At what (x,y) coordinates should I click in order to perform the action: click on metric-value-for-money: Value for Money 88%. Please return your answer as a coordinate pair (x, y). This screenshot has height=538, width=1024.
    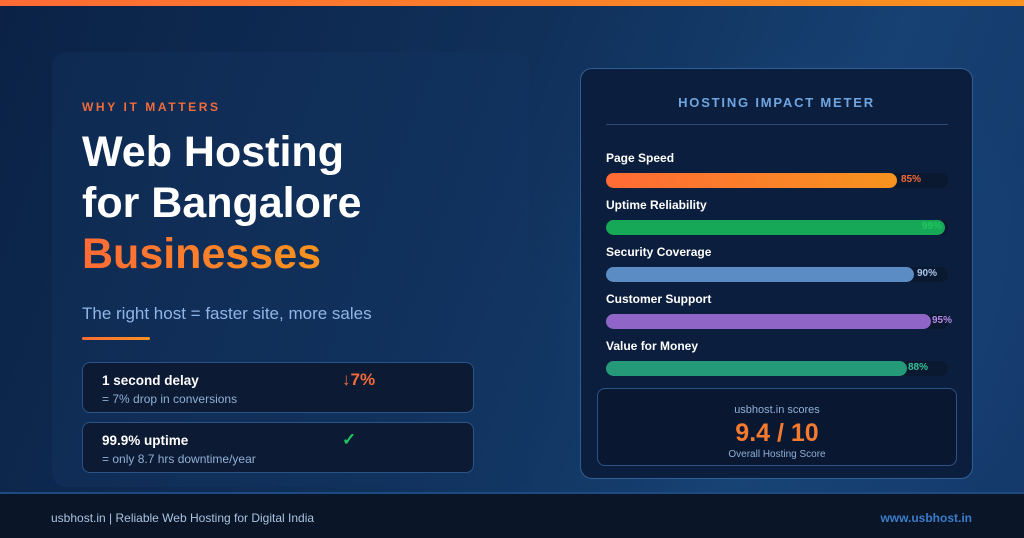
    Looking at the image, I should click on (777, 357).